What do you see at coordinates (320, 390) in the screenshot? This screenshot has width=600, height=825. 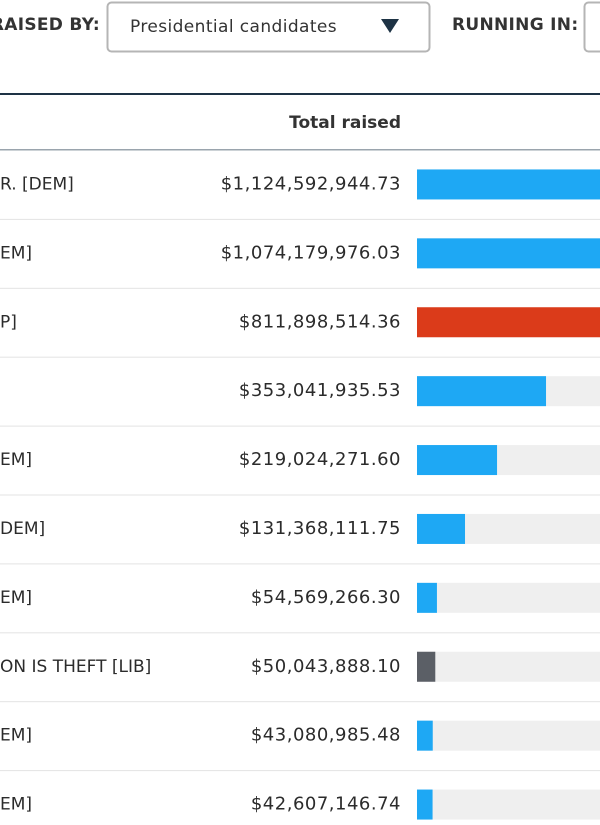 I see `amount: $353,041,935.53` at bounding box center [320, 390].